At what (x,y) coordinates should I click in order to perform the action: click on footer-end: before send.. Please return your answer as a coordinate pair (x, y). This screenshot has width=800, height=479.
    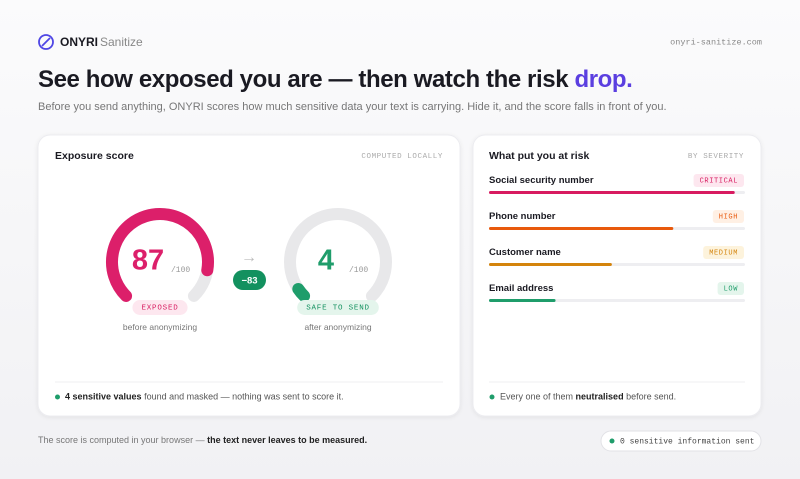
    Looking at the image, I should click on (650, 397).